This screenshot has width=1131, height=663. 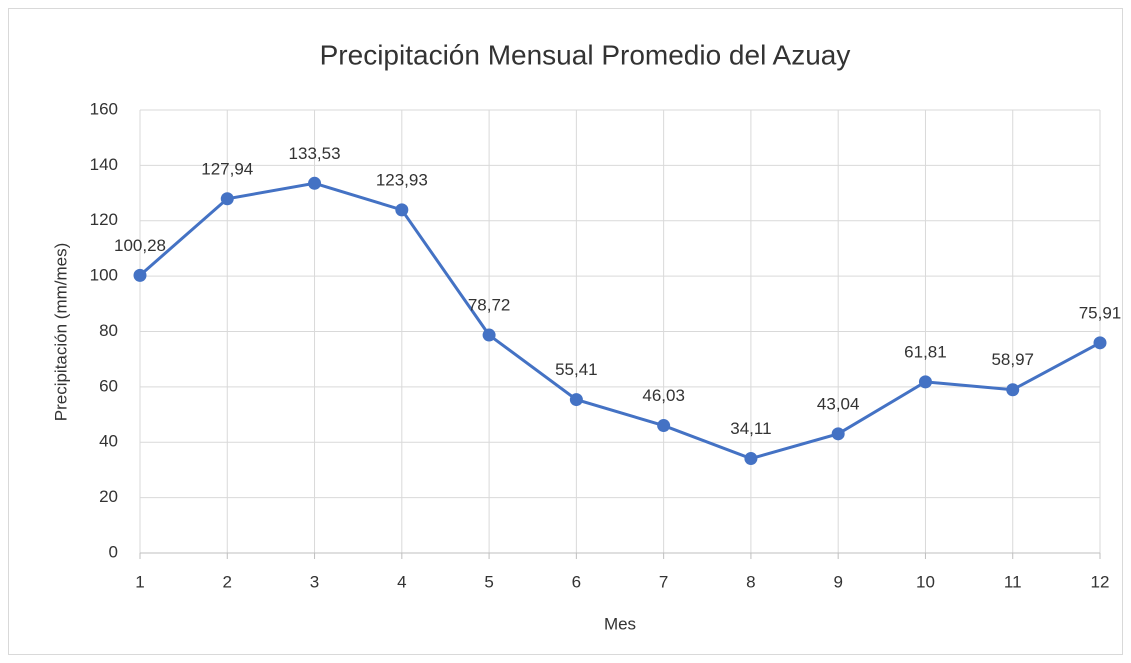 I want to click on data-label: 61,81, so click(x=925, y=351).